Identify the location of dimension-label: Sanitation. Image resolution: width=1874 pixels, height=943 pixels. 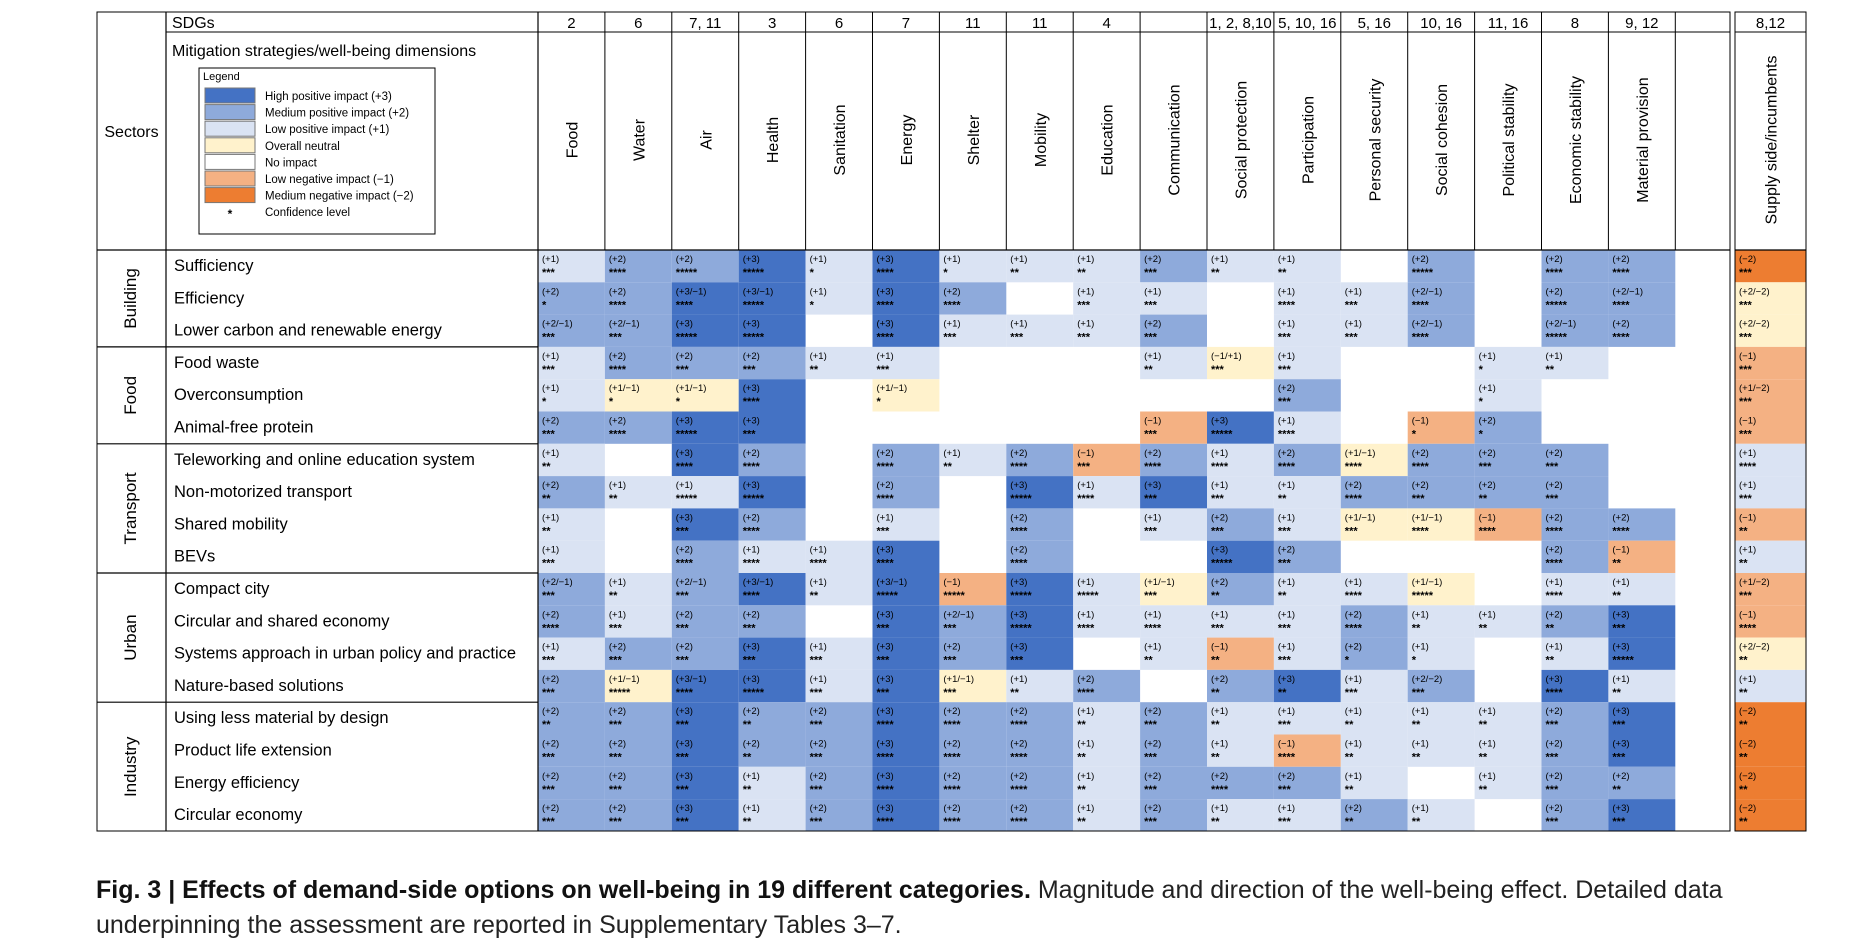
(840, 139).